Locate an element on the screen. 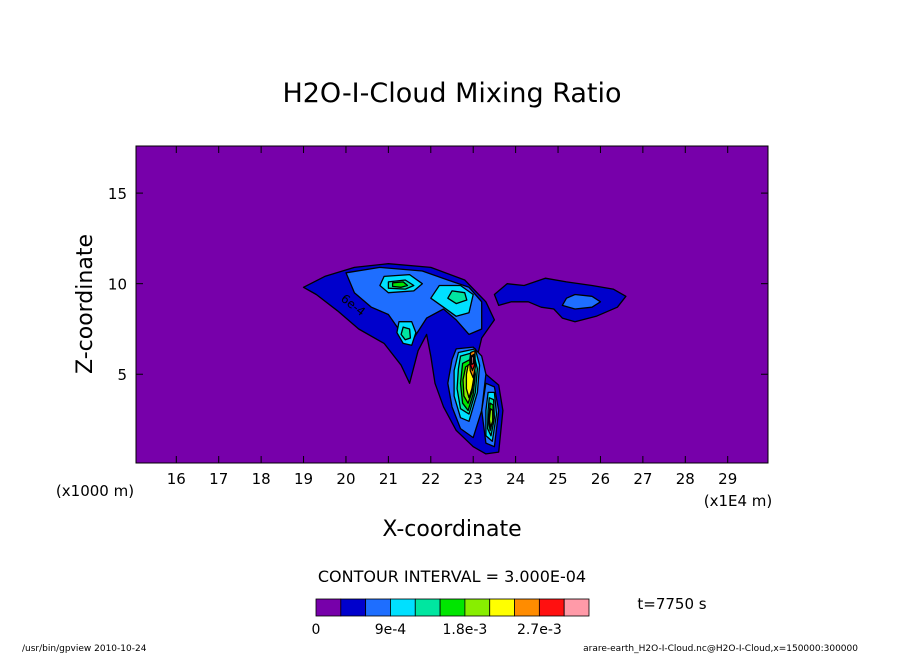 The height and width of the screenshot is (654, 904). colorbar is located at coordinates (452, 607).